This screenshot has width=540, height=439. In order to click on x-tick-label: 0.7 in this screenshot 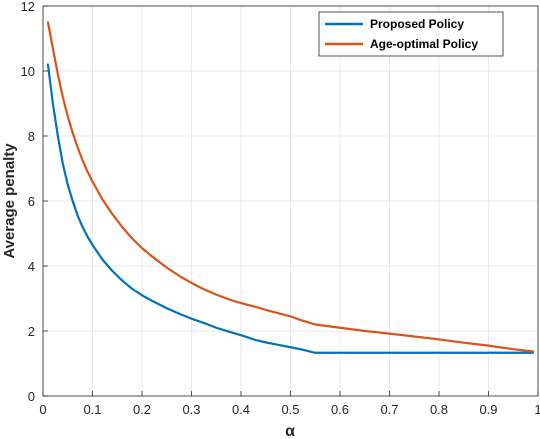, I will do `click(389, 409)`.